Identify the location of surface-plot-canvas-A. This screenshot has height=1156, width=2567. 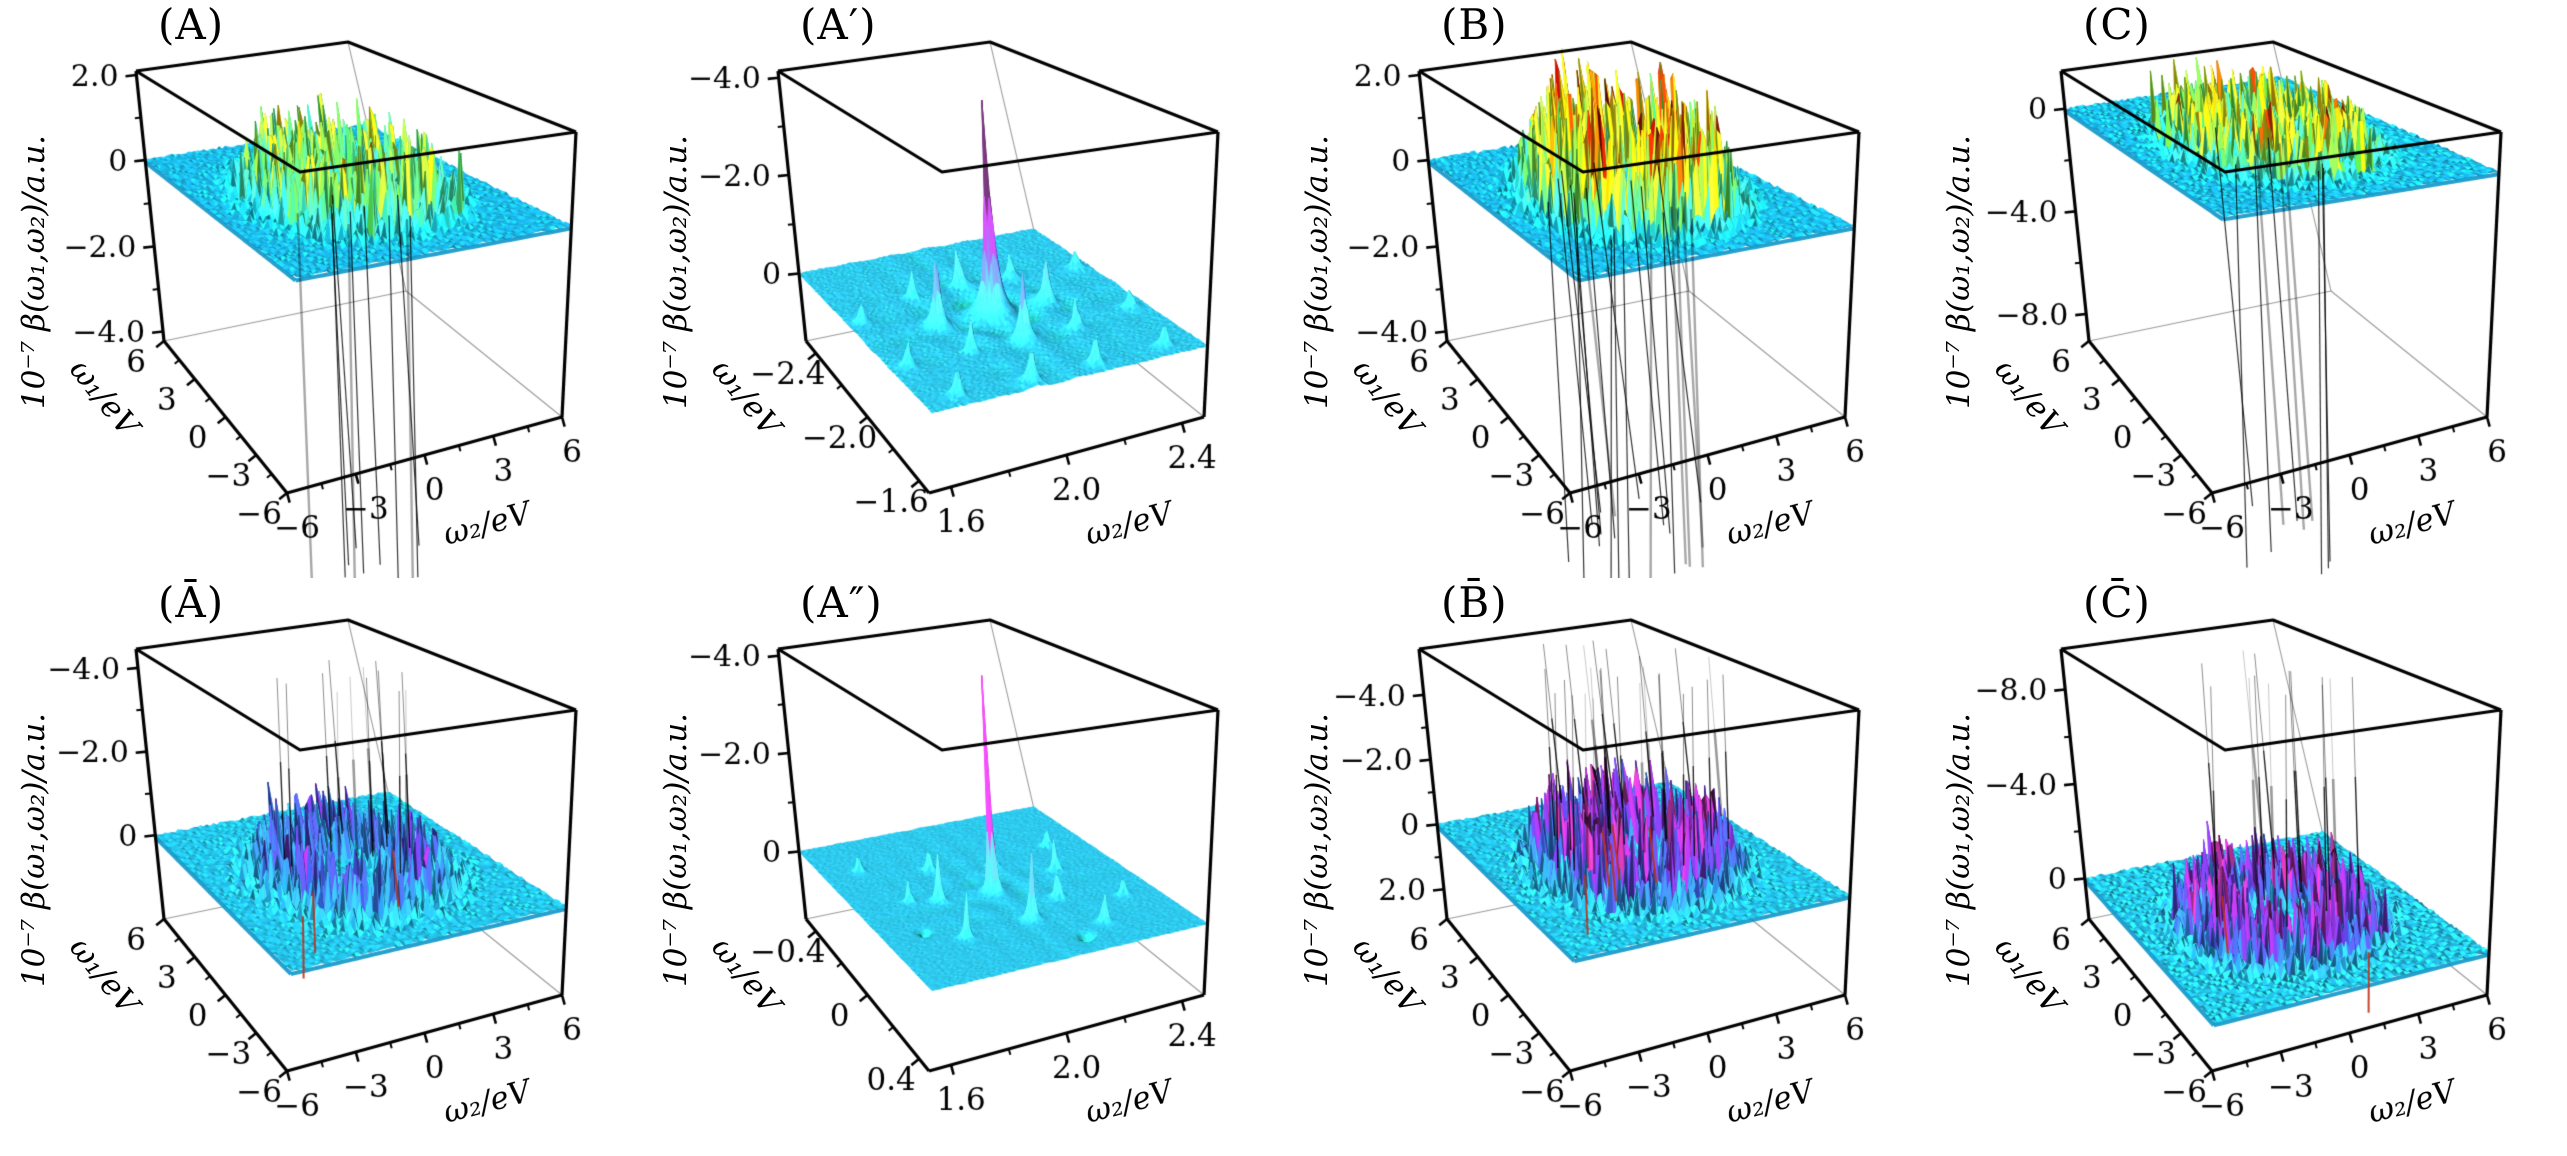
(321, 289).